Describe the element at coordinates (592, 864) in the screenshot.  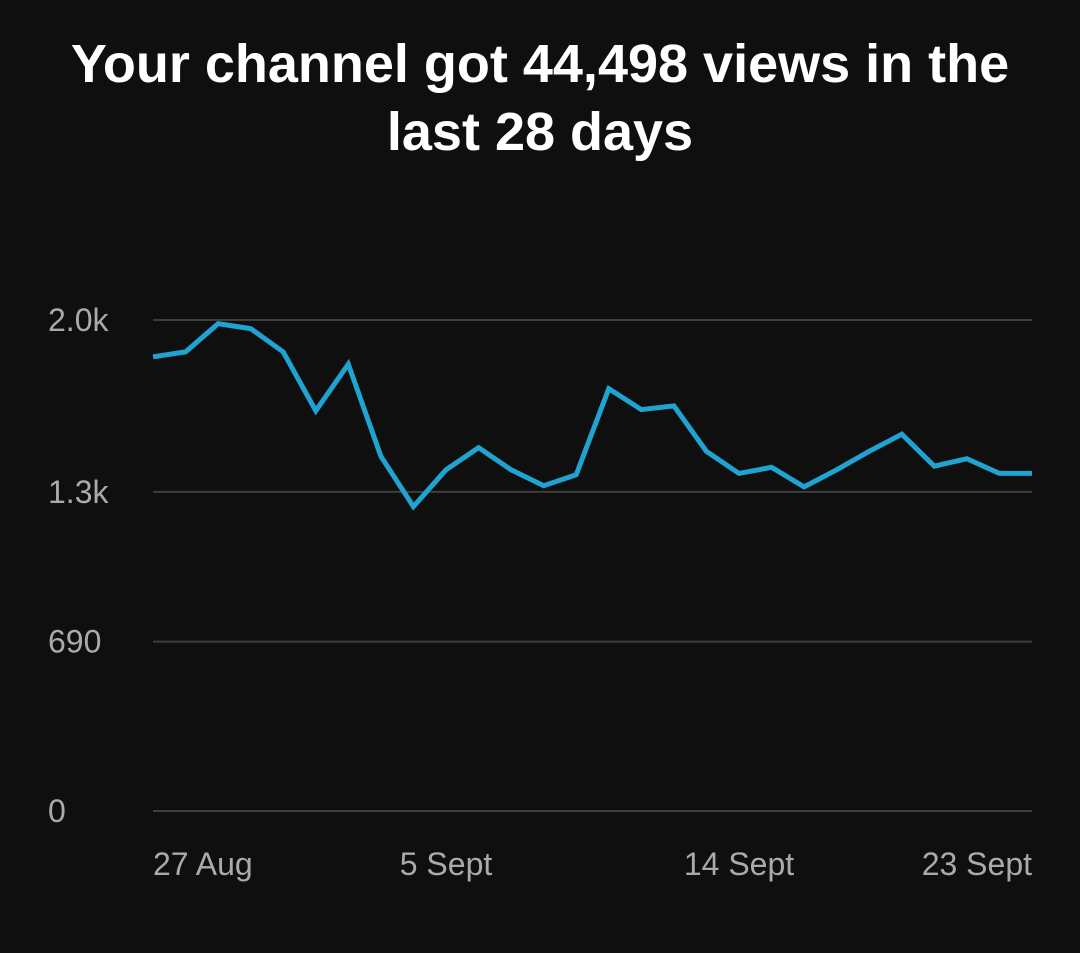
I see `x-axis-tick-labels: 27 Aug 5 Sept 14 Sept 23 Sept` at that location.